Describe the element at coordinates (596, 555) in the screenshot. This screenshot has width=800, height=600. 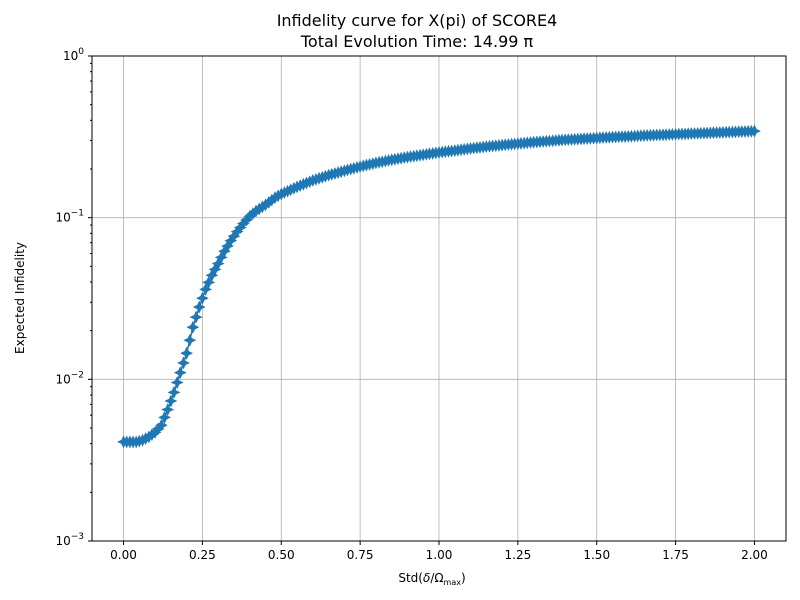
I see `x-tick-label: 1.50` at that location.